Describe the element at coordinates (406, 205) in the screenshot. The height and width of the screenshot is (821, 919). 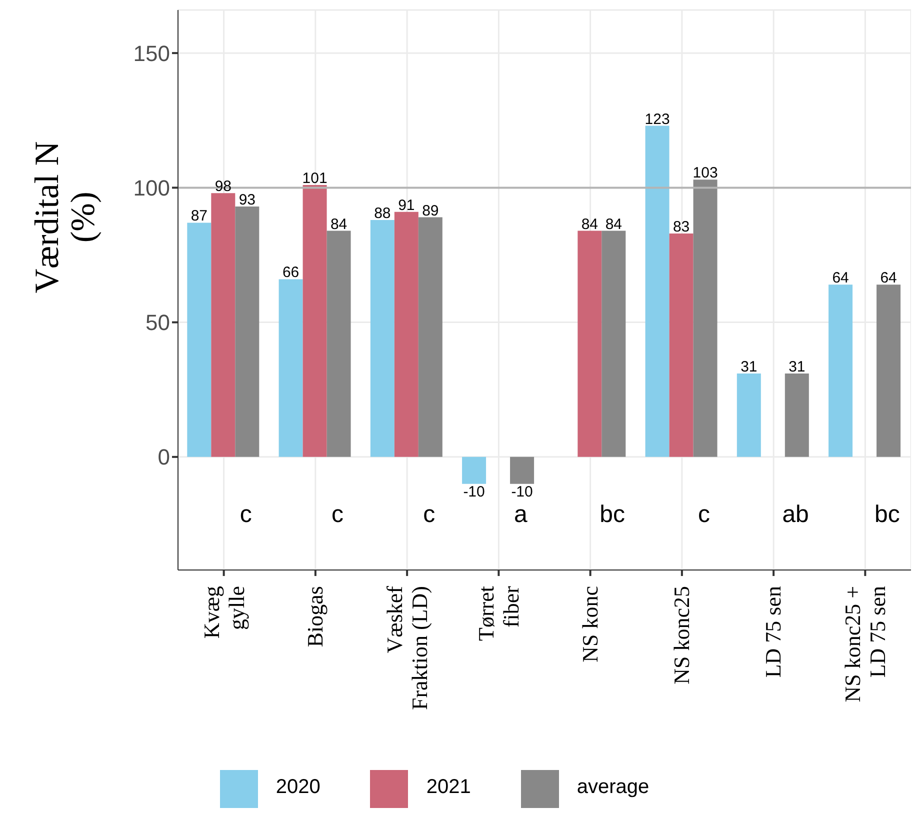
I see `data-label: 91` at that location.